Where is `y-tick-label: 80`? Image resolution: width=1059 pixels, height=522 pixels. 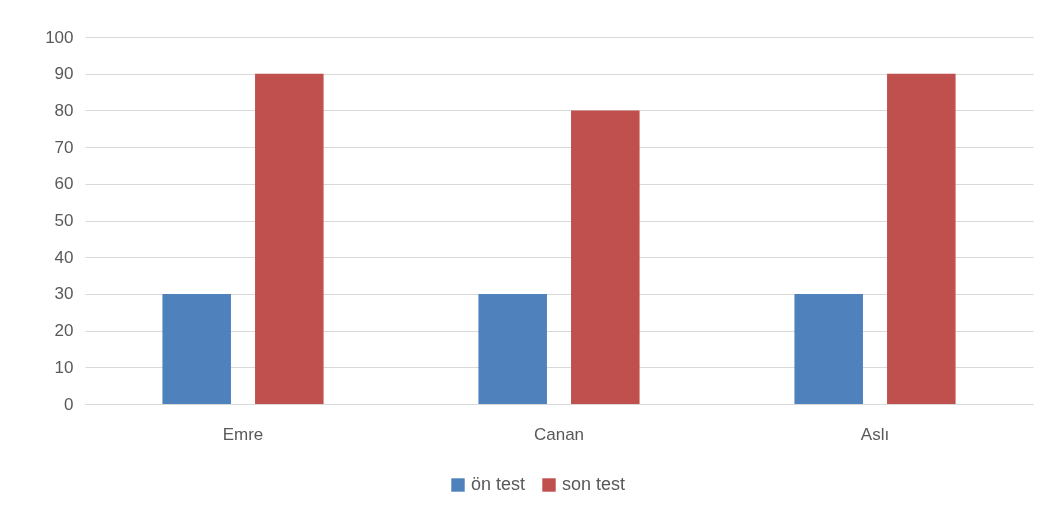
y-tick-label: 80 is located at coordinates (64, 110).